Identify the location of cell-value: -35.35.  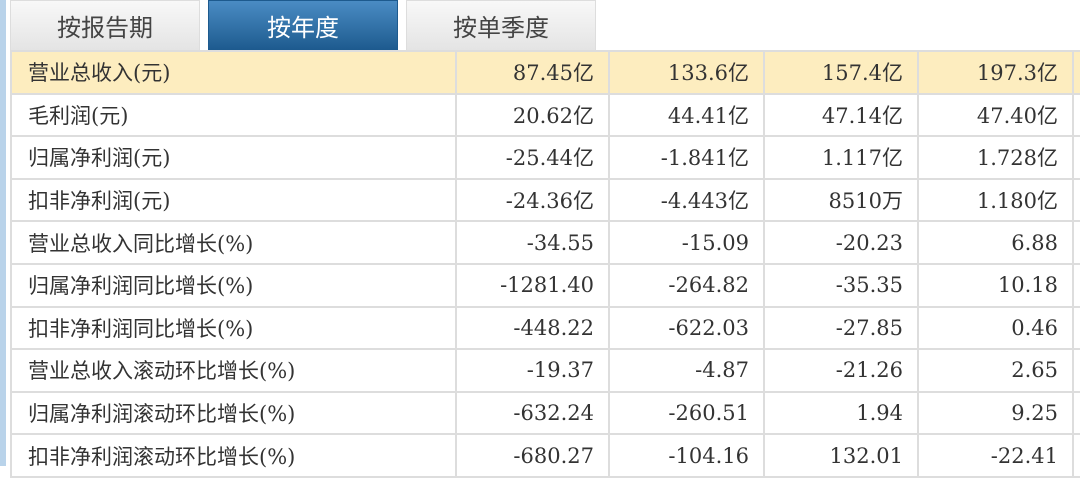
(841, 285).